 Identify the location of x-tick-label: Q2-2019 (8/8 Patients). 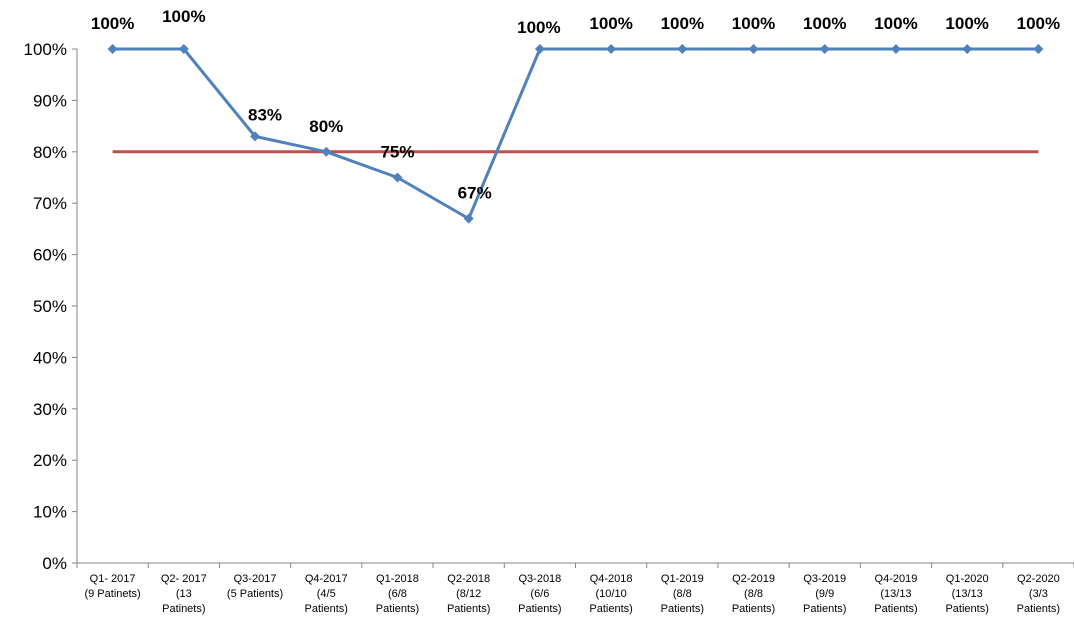
(753, 594).